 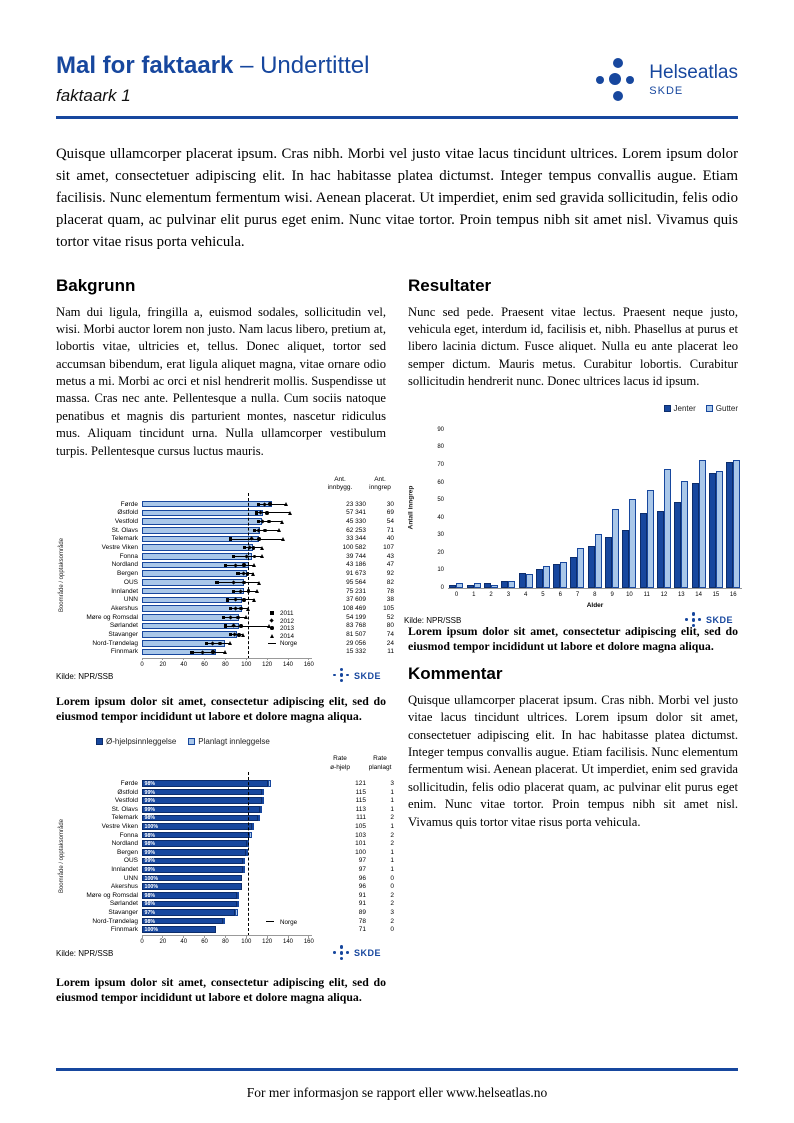 What do you see at coordinates (679, 408) in the screenshot?
I see `legend-item: Jenter` at bounding box center [679, 408].